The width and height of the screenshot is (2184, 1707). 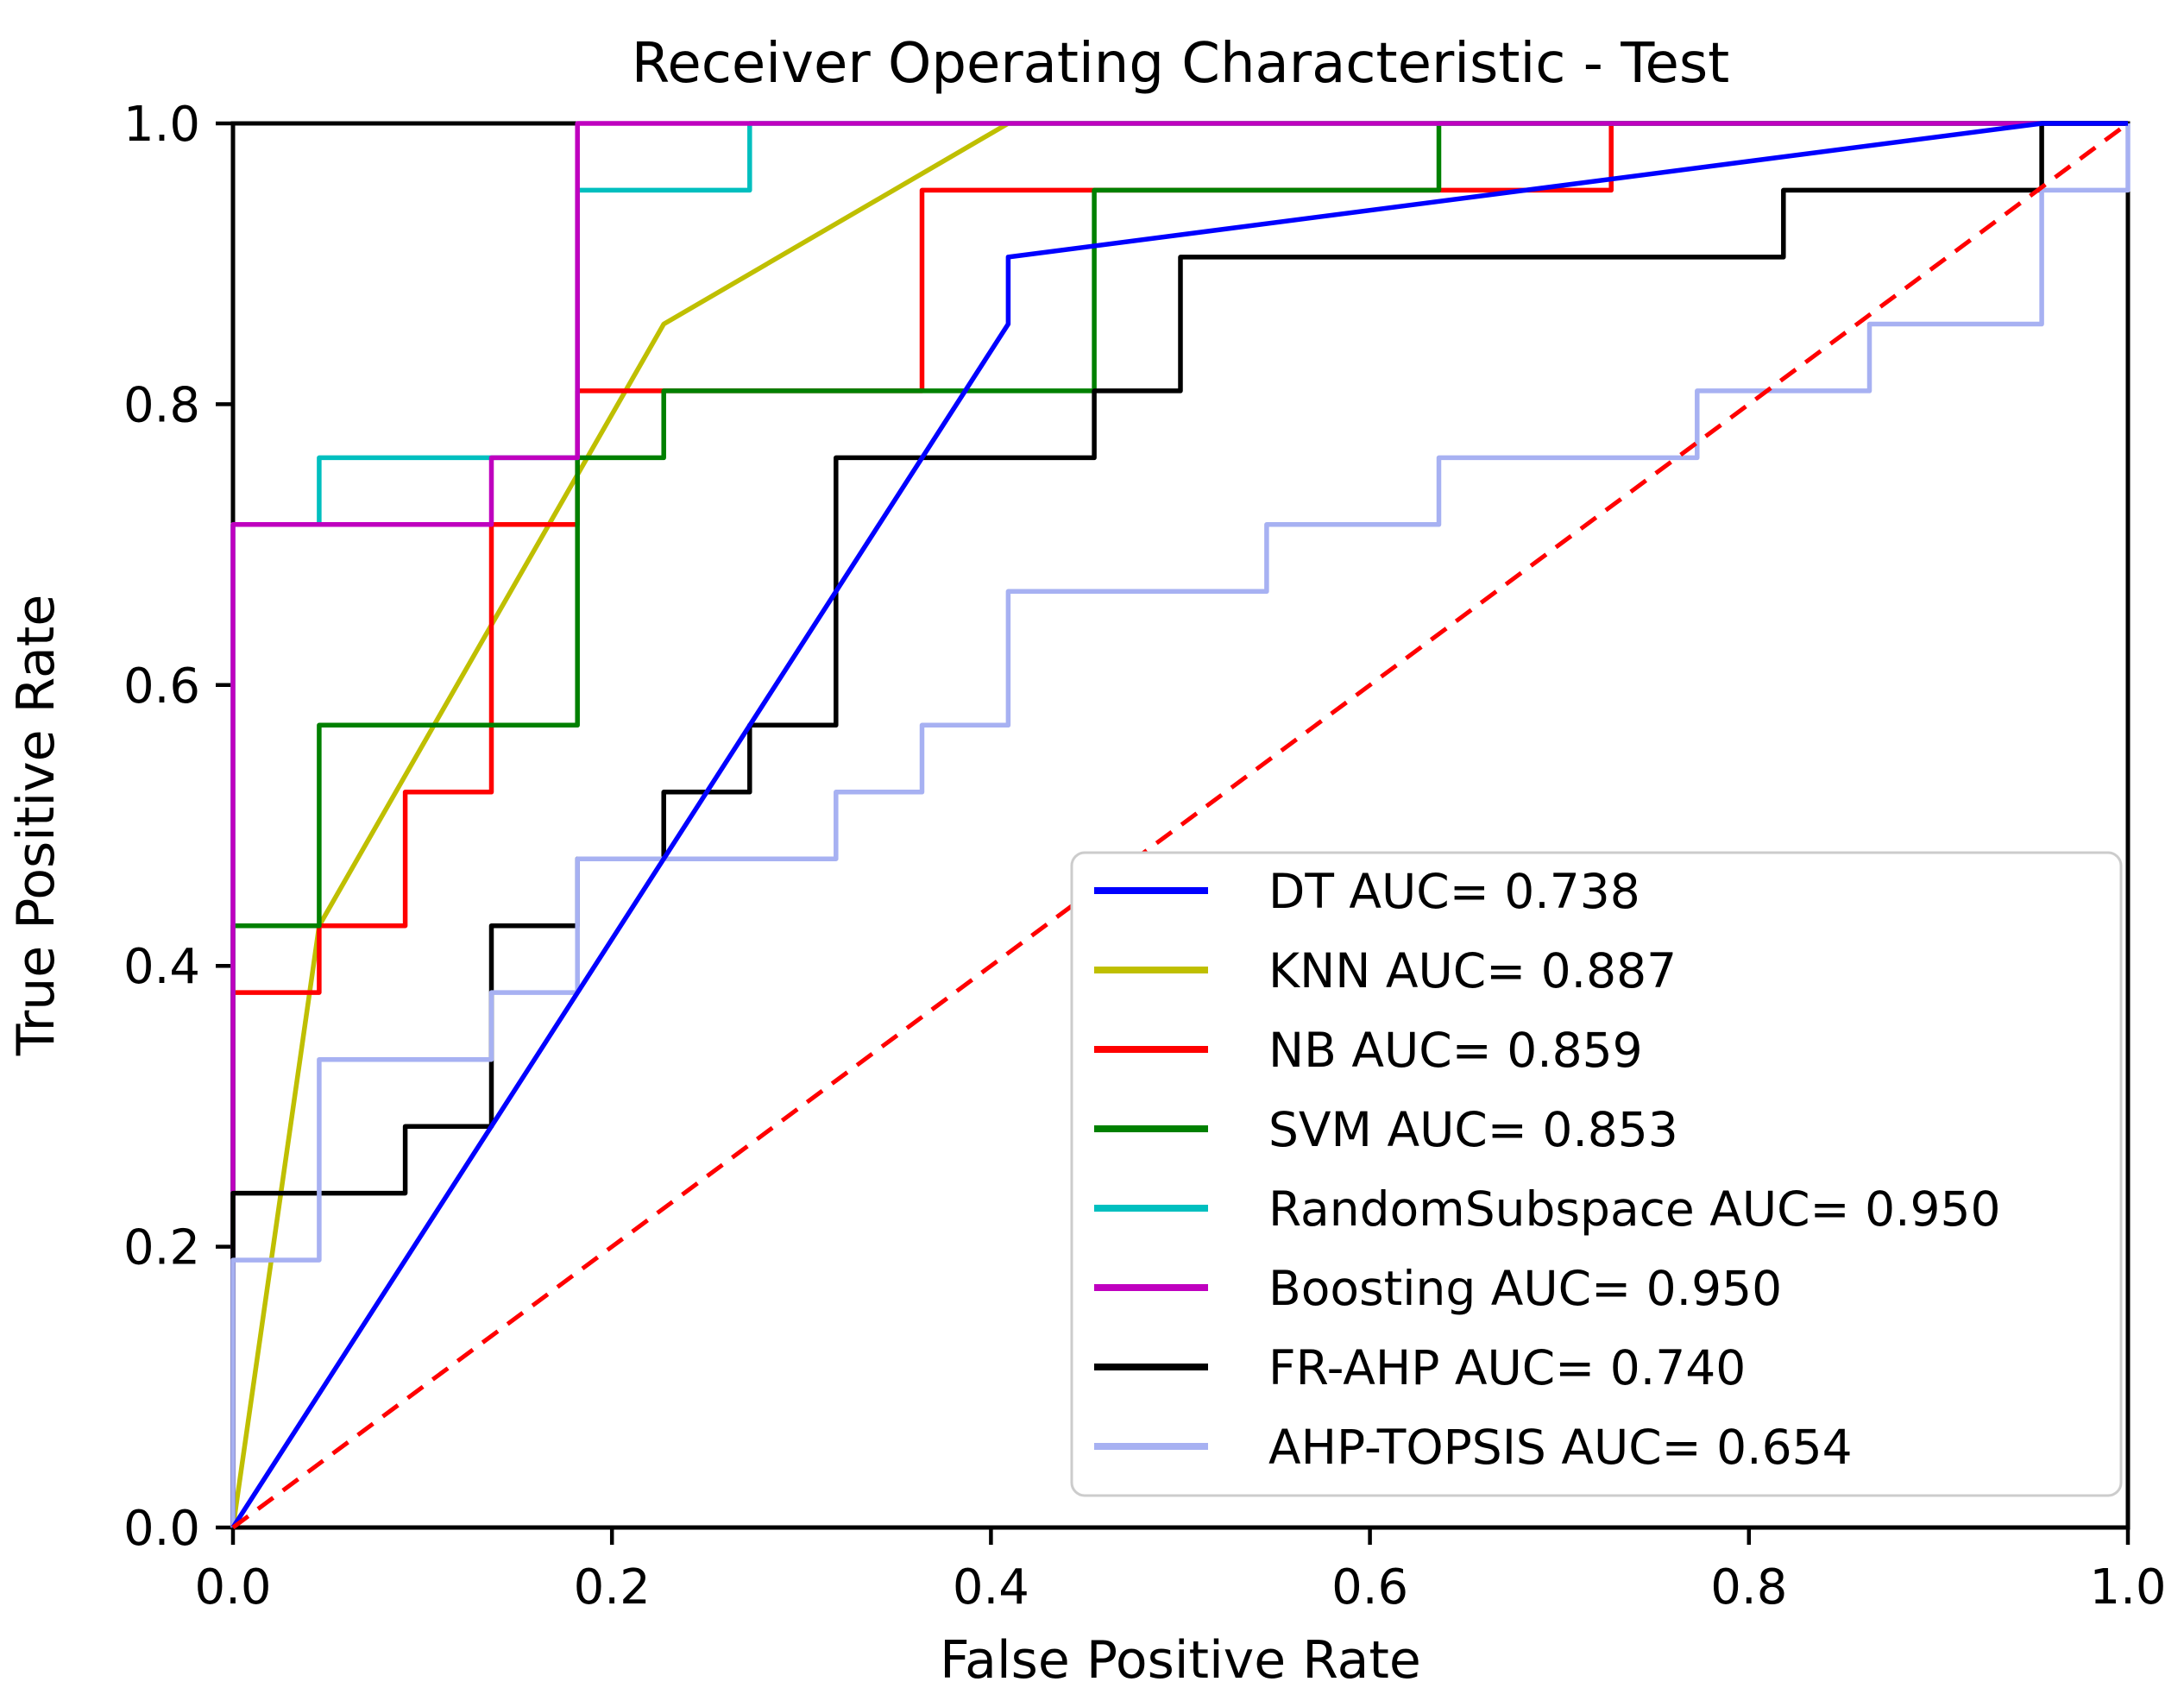 What do you see at coordinates (2127, 1588) in the screenshot?
I see `x-tick-label: 1.0` at bounding box center [2127, 1588].